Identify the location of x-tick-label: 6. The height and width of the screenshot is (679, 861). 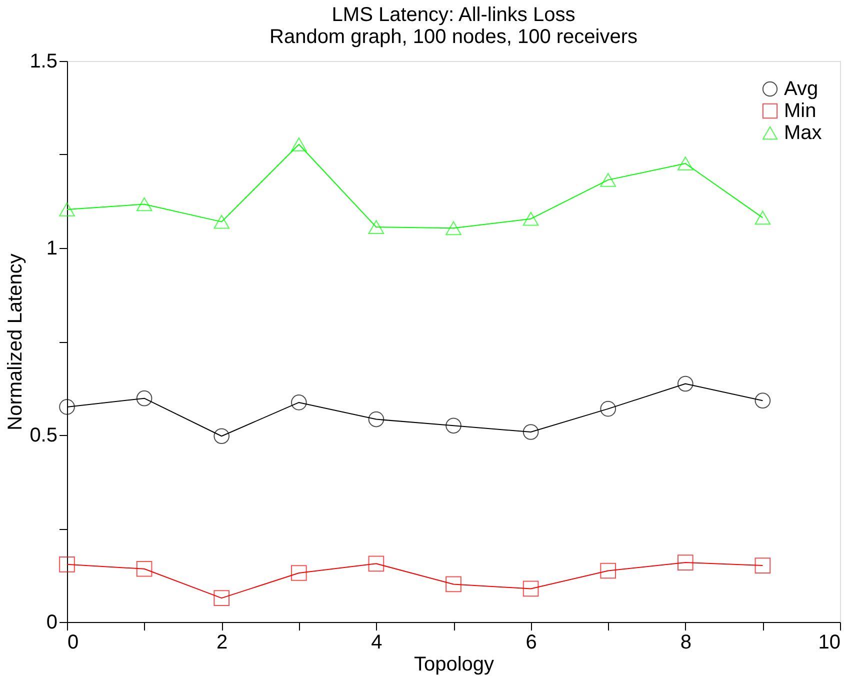
(531, 643).